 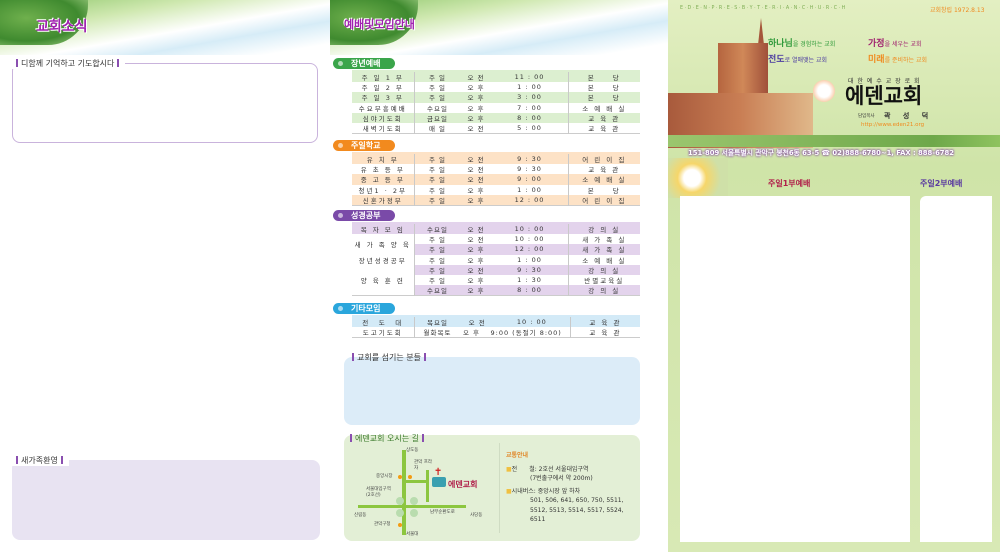 What do you see at coordinates (529, 189) in the screenshot?
I see `event-clock: 1 : 00` at bounding box center [529, 189].